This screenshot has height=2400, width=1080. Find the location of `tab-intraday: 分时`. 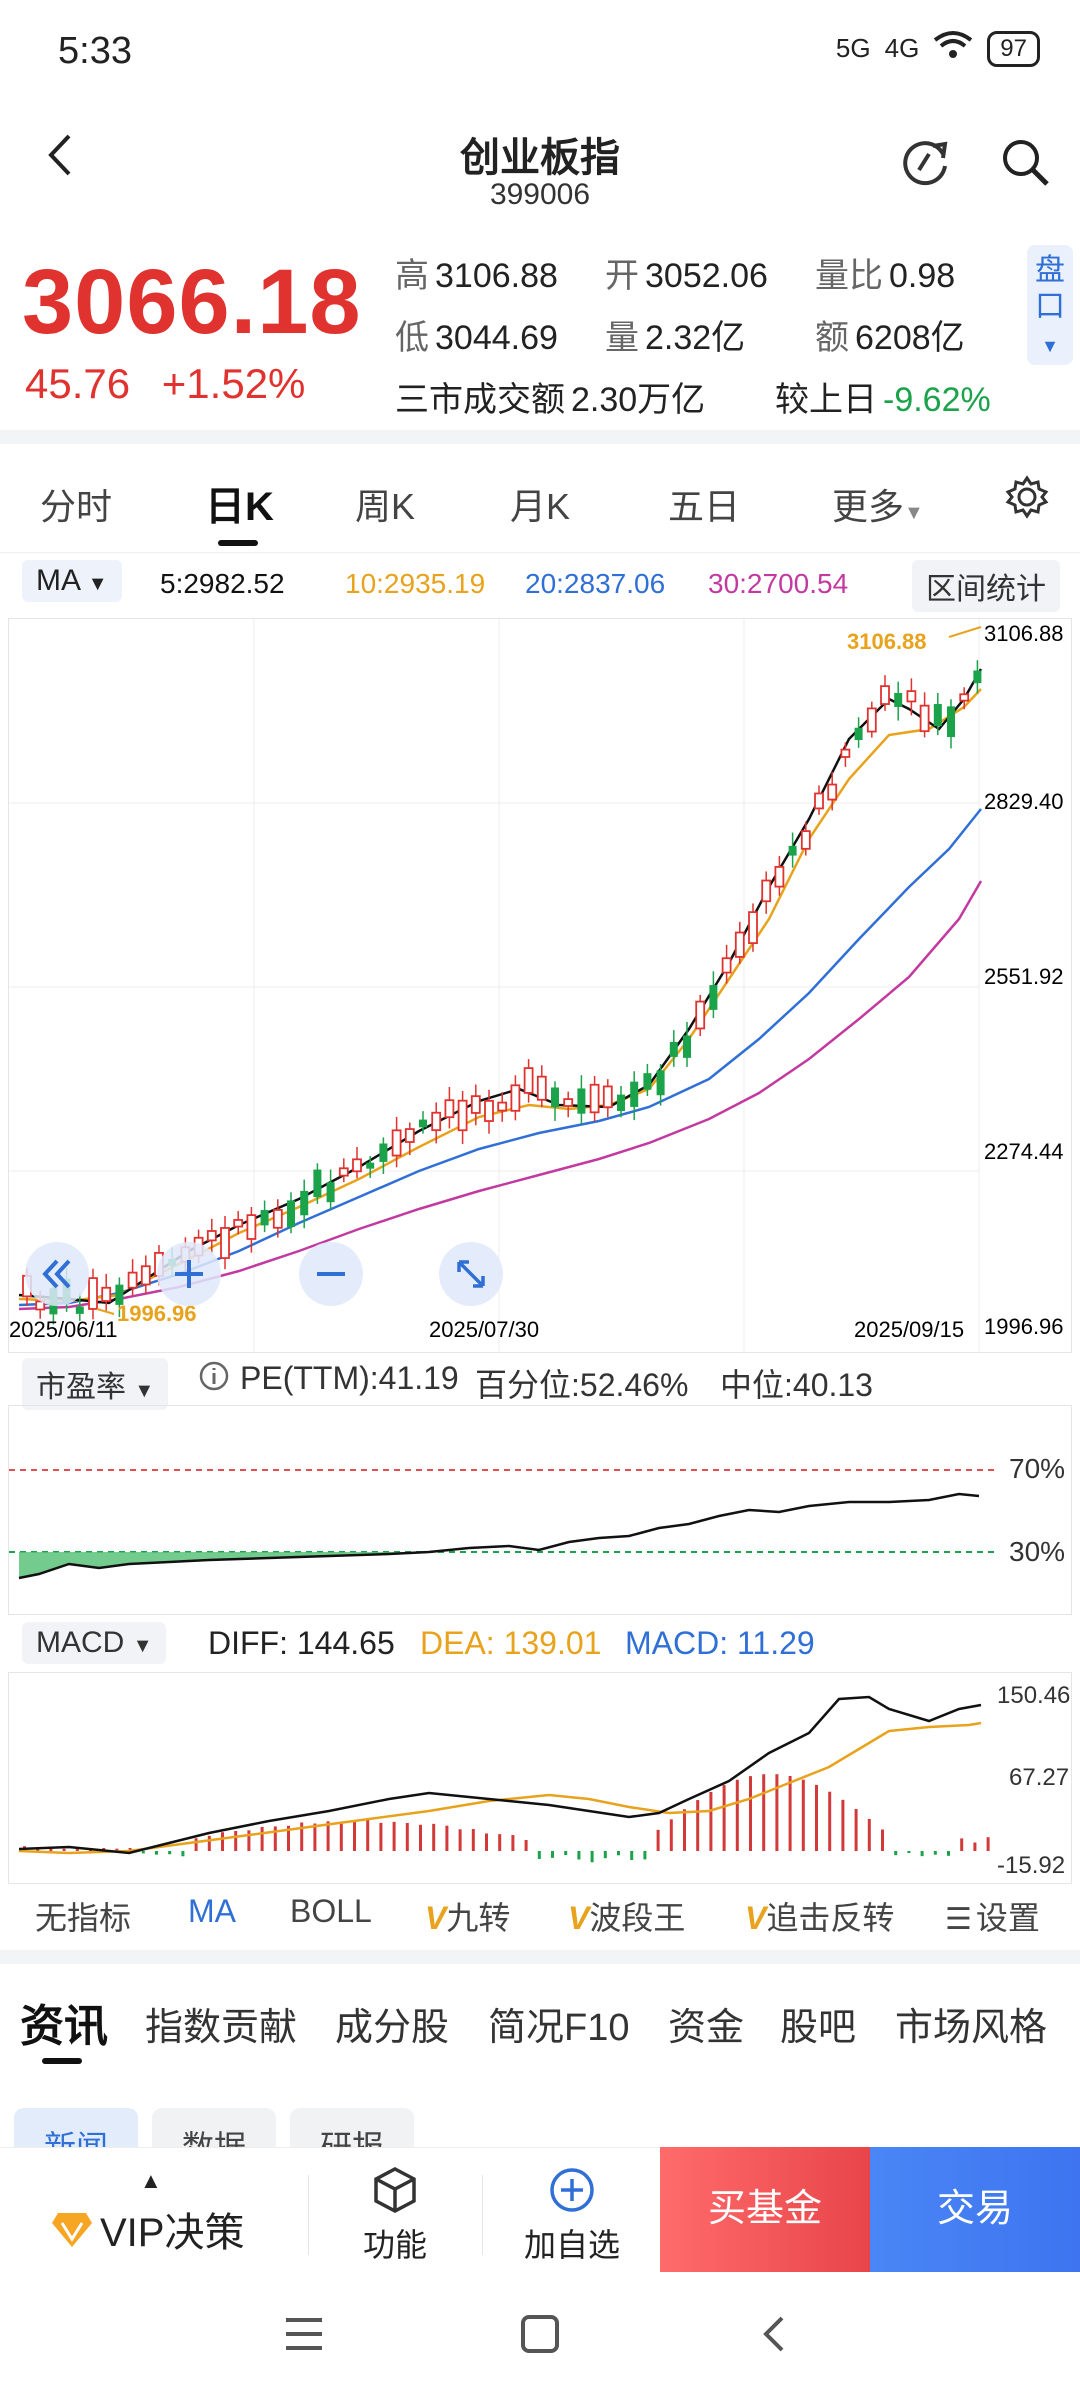

tab-intraday: 分时 is located at coordinates (76, 506).